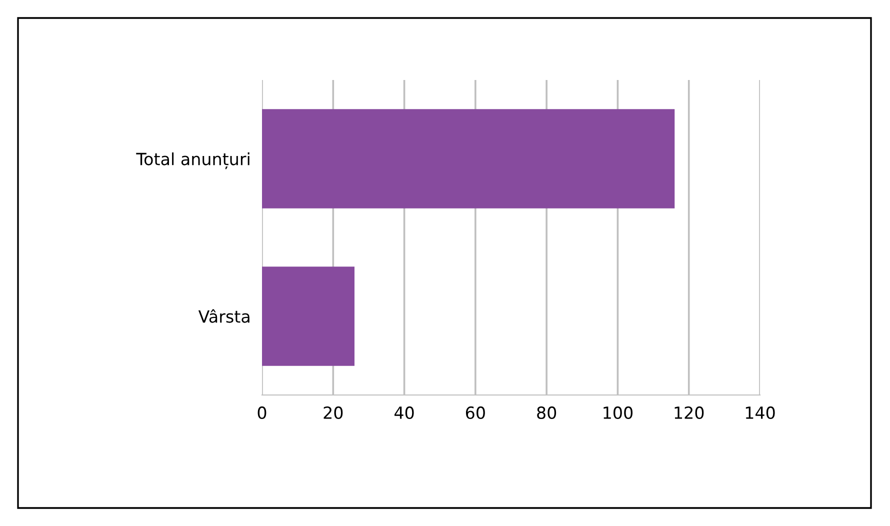 The height and width of the screenshot is (526, 890). Describe the element at coordinates (618, 413) in the screenshot. I see `x-tick-label: 100` at that location.